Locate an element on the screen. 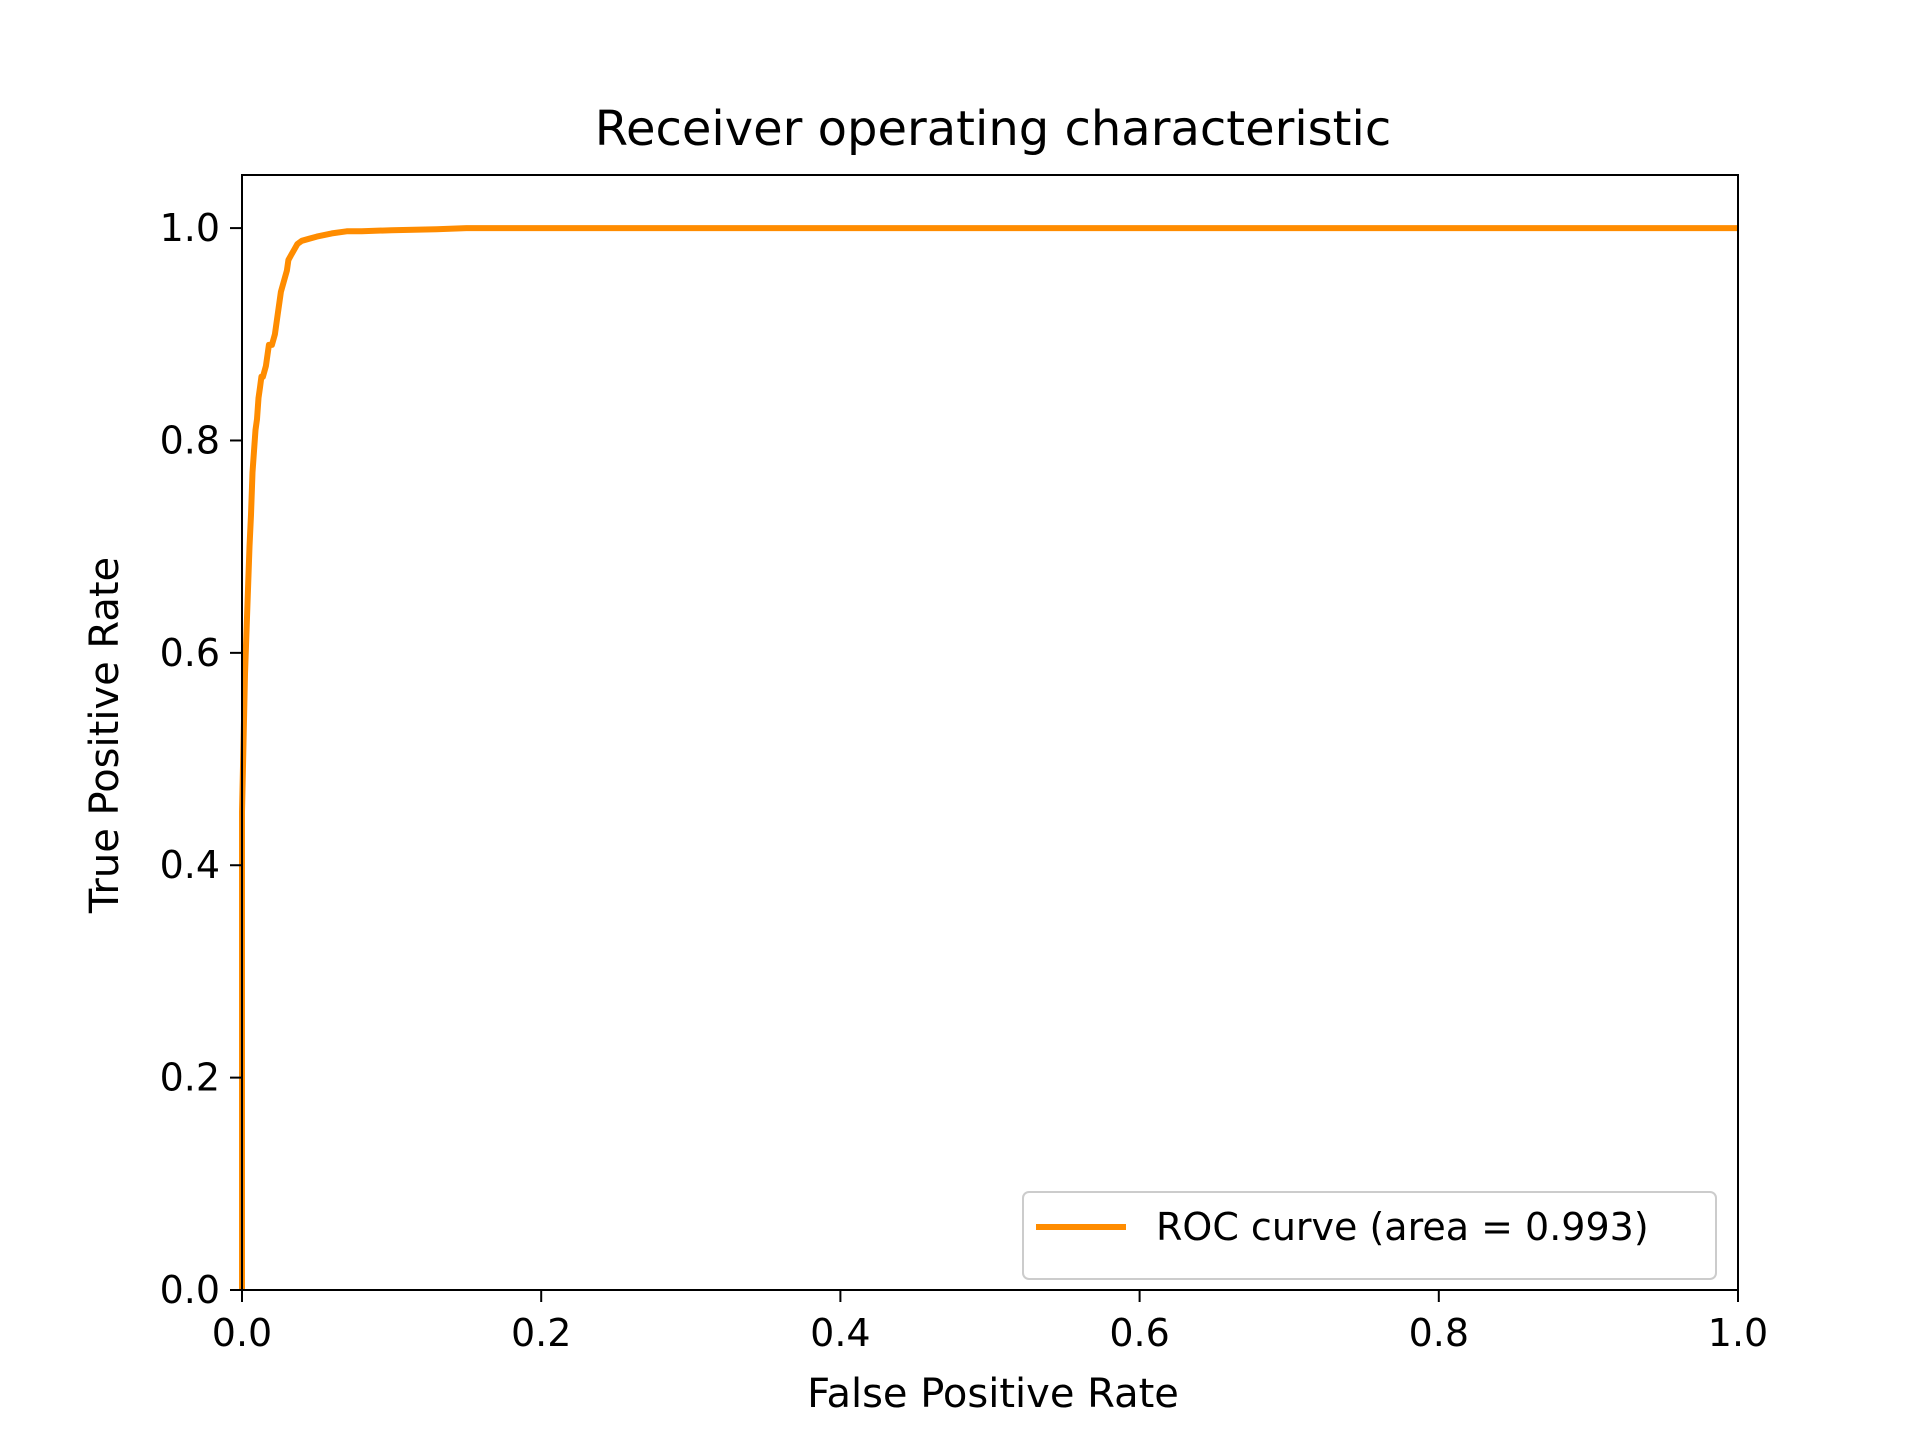 The height and width of the screenshot is (1440, 1920). x-tick-label: 0.4 is located at coordinates (840, 1333).